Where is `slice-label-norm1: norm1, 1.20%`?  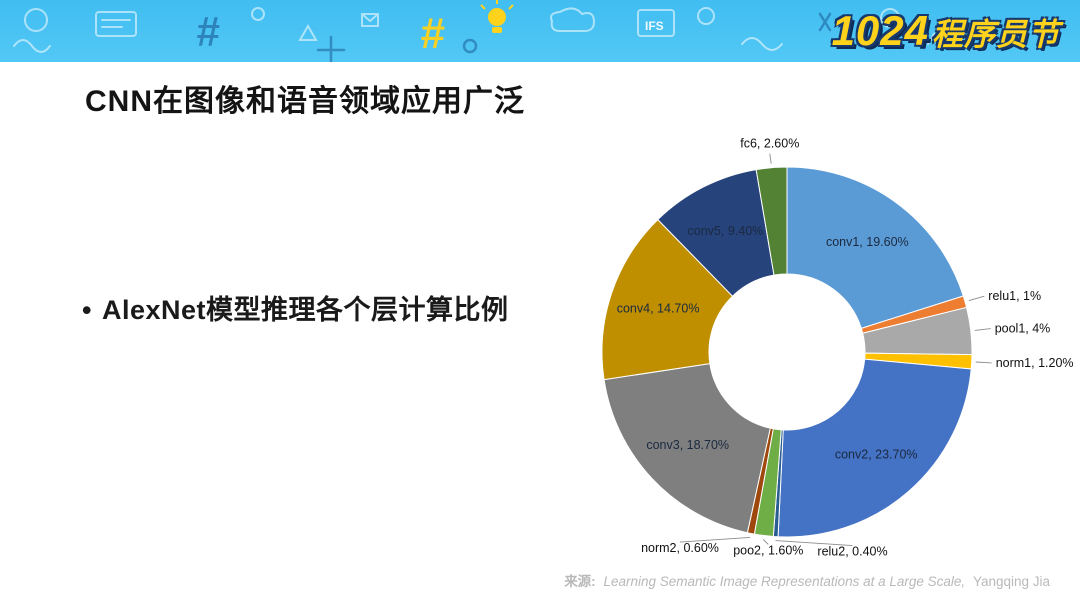 slice-label-norm1: norm1, 1.20% is located at coordinates (1035, 363).